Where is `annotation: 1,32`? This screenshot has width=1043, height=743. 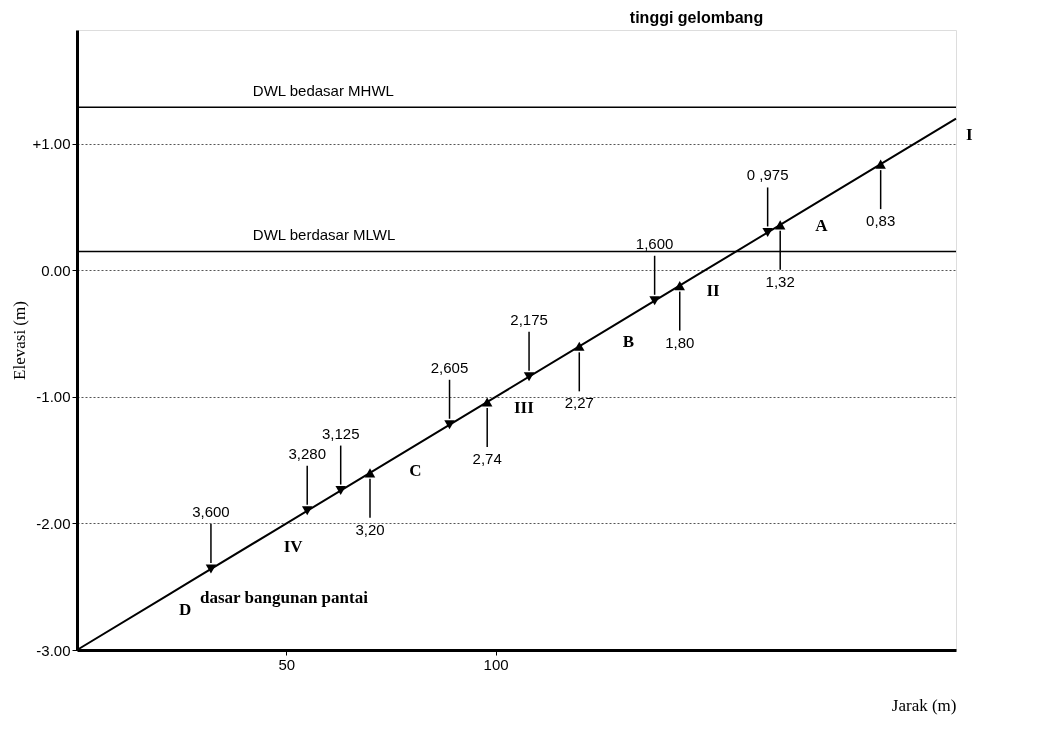 annotation: 1,32 is located at coordinates (780, 281).